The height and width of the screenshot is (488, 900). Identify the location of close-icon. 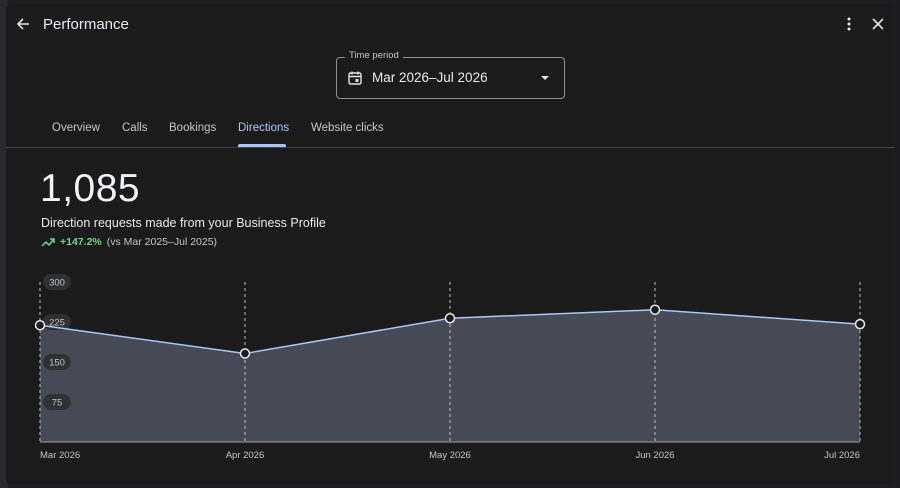
(878, 24).